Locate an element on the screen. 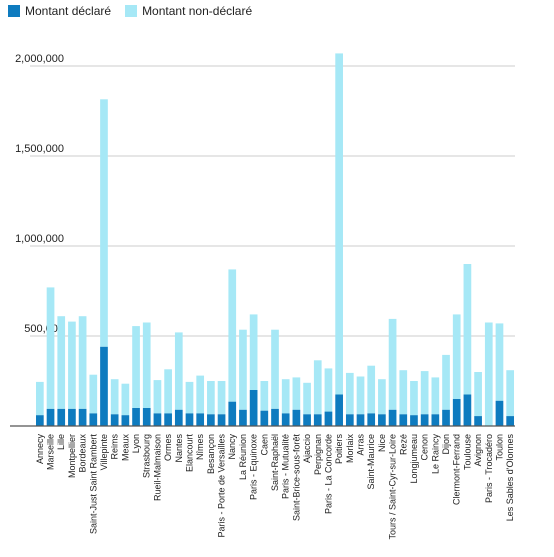 The image size is (554, 557). x-tick-label: Saint-Brice-sous-forêt is located at coordinates (296, 478).